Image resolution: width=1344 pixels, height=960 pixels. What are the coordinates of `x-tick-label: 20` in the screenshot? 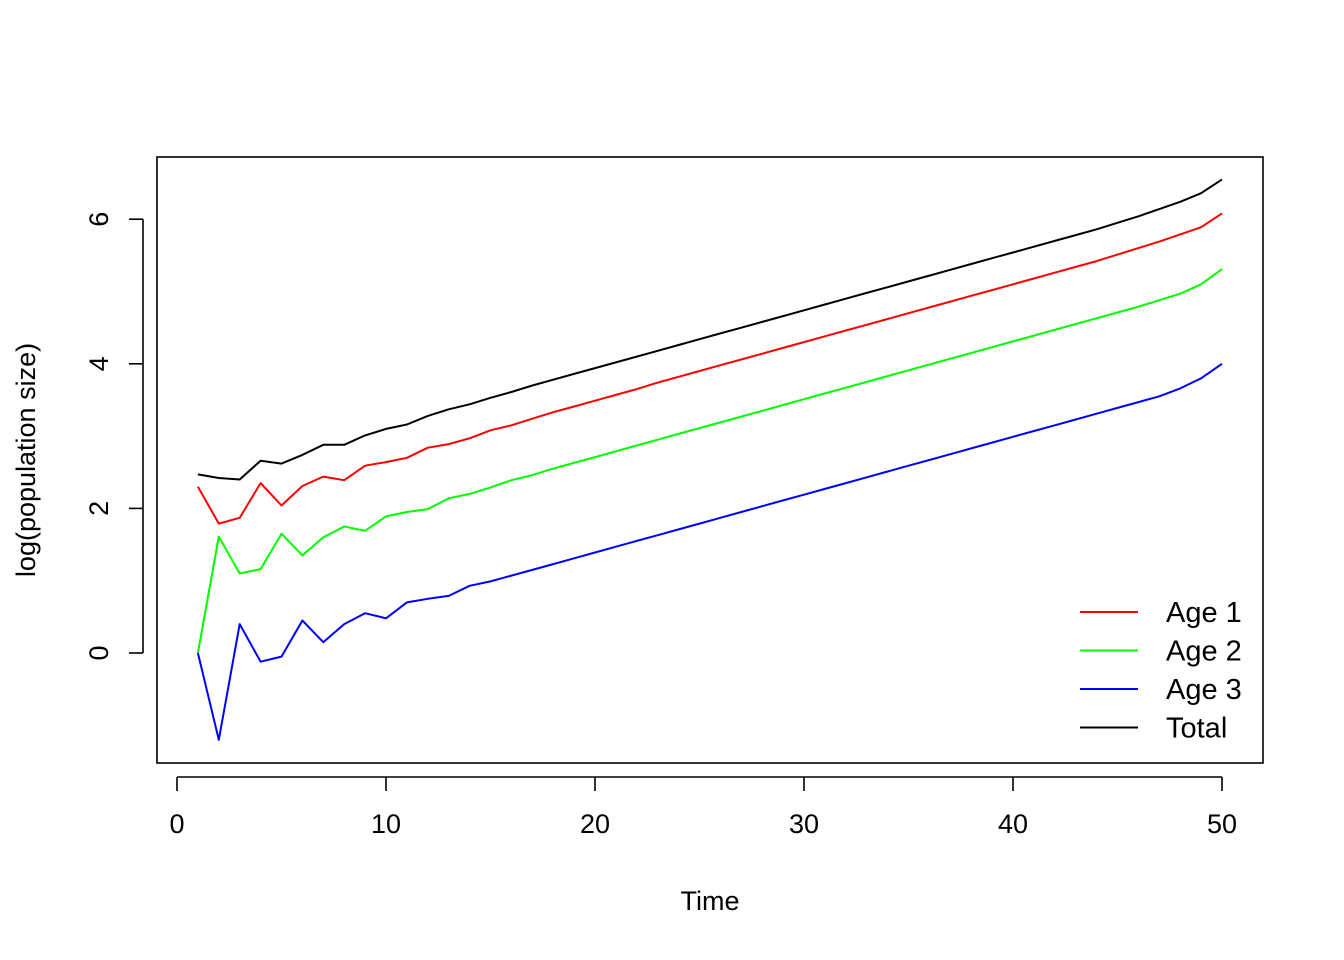 It's located at (595, 824).